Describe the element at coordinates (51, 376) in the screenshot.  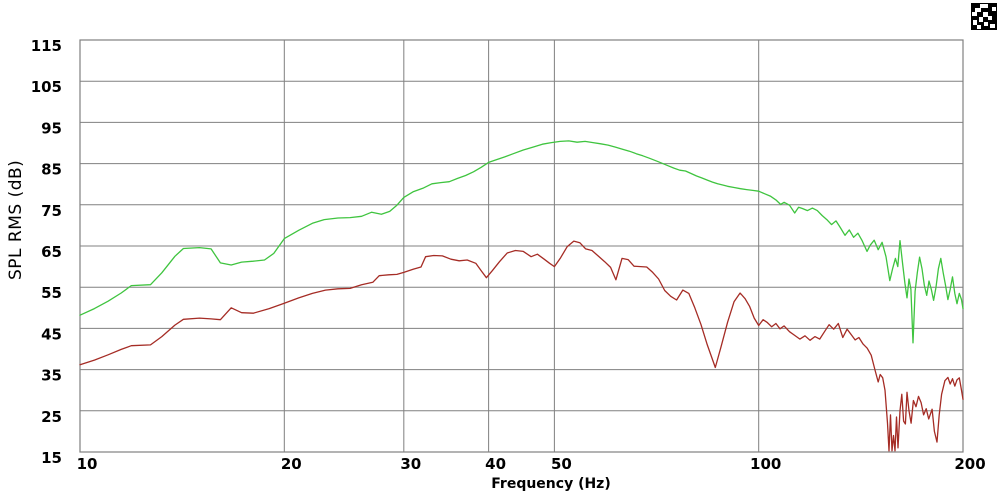
I see `y-tick-label: 35` at that location.